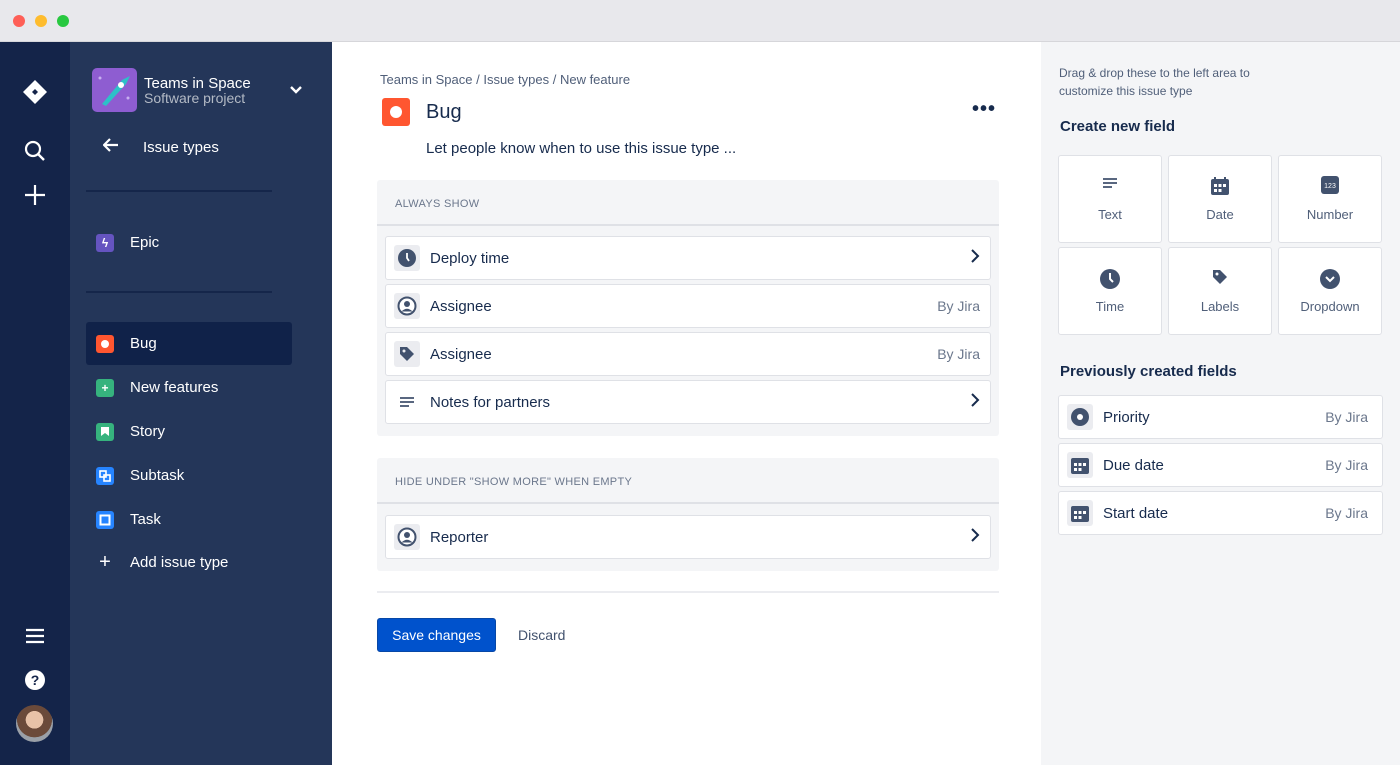 The height and width of the screenshot is (765, 1400). I want to click on field-card-dropdown: Dropdown, so click(1330, 291).